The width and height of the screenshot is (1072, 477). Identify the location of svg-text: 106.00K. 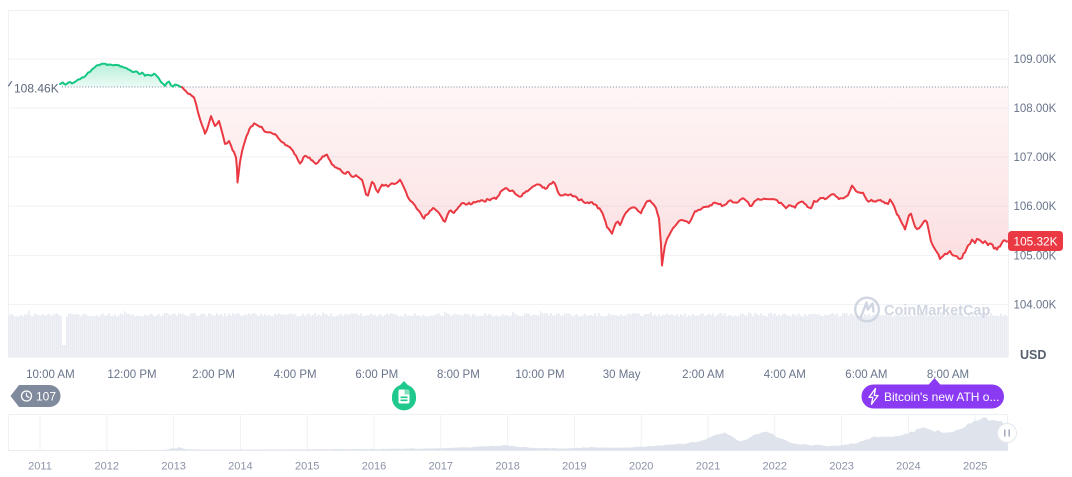
(1035, 207).